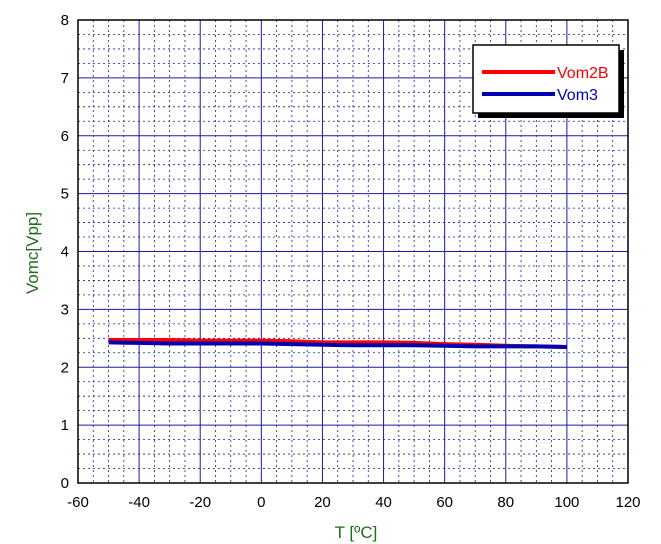 The width and height of the screenshot is (661, 544). Describe the element at coordinates (65, 194) in the screenshot. I see `y-tick-label: 5` at that location.